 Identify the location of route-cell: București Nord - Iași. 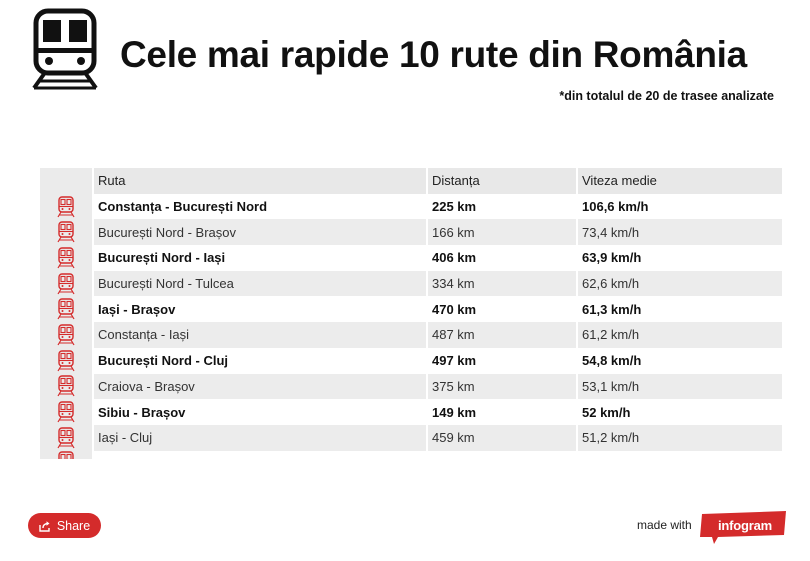
(260, 258).